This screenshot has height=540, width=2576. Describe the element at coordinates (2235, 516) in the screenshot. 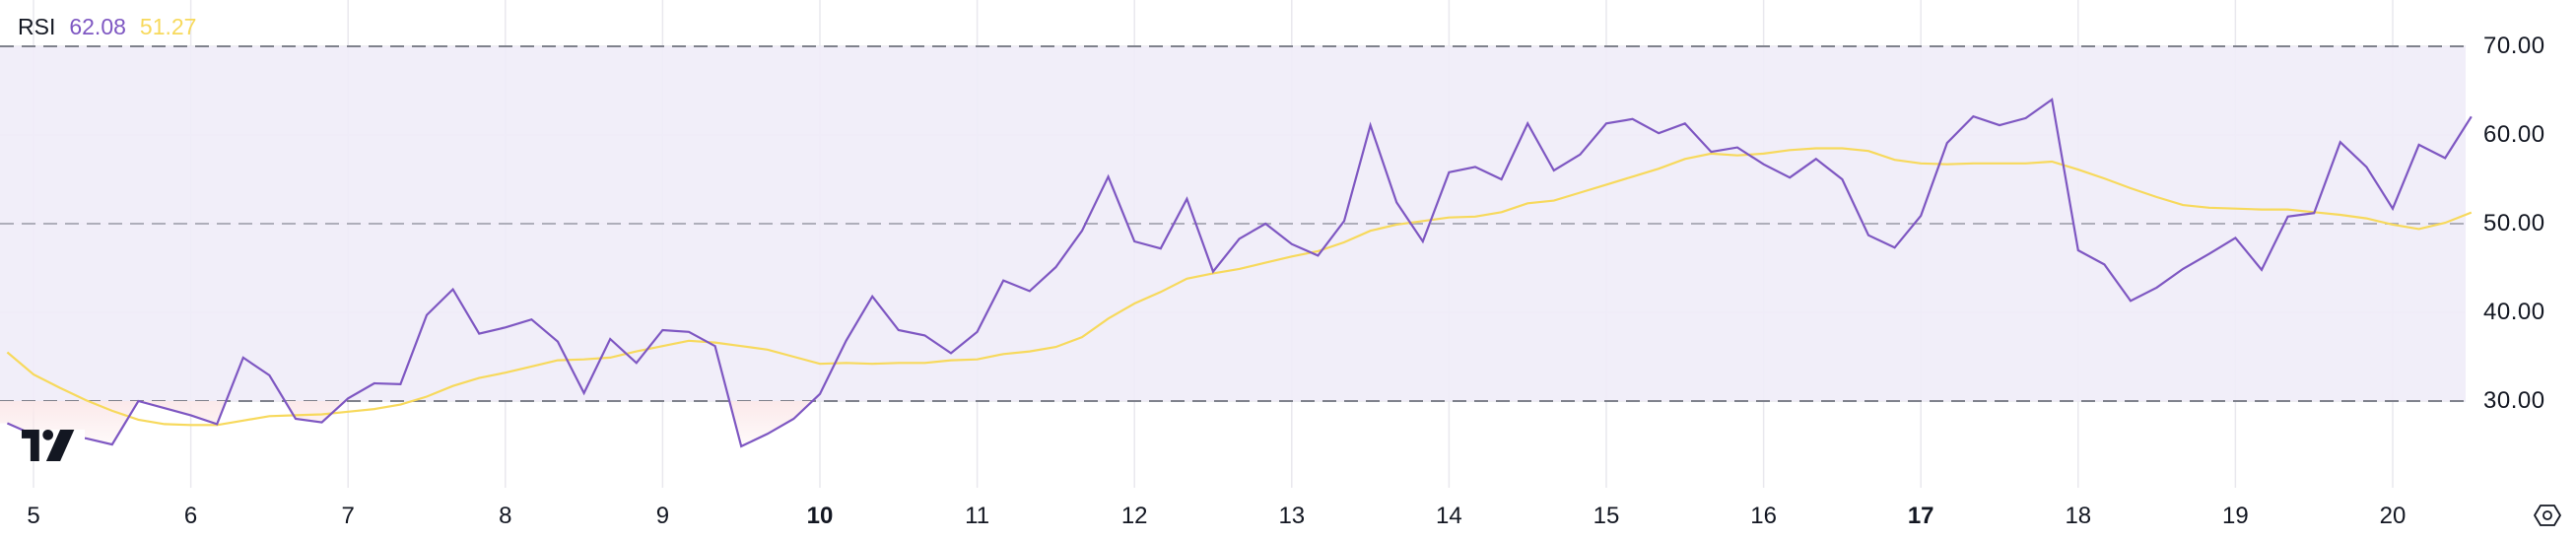

I see `x-tick-label: 19` at that location.